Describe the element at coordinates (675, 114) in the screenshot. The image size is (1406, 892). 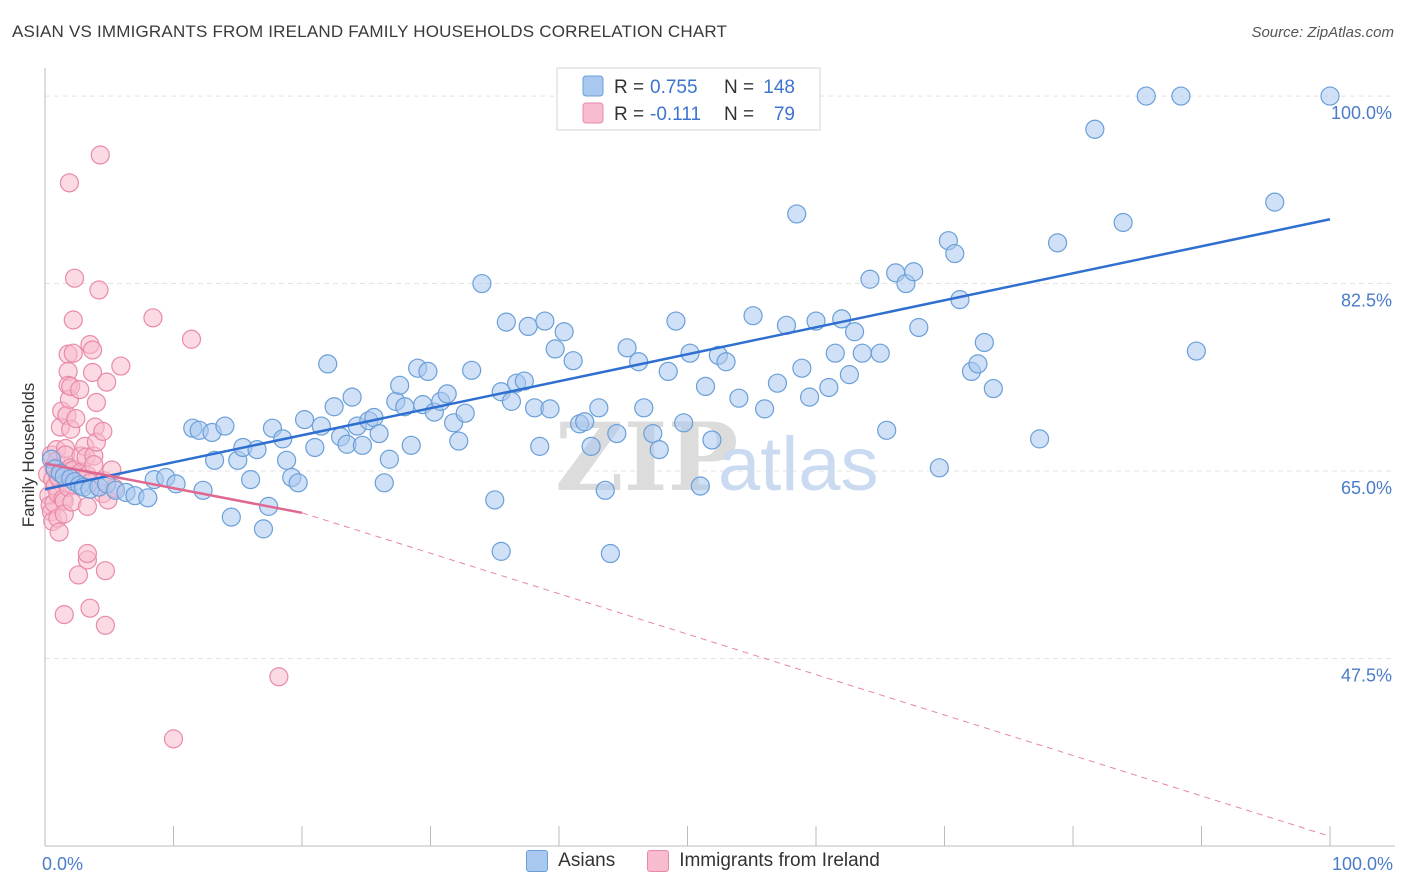
I see `stats-r-value: -0.111` at that location.